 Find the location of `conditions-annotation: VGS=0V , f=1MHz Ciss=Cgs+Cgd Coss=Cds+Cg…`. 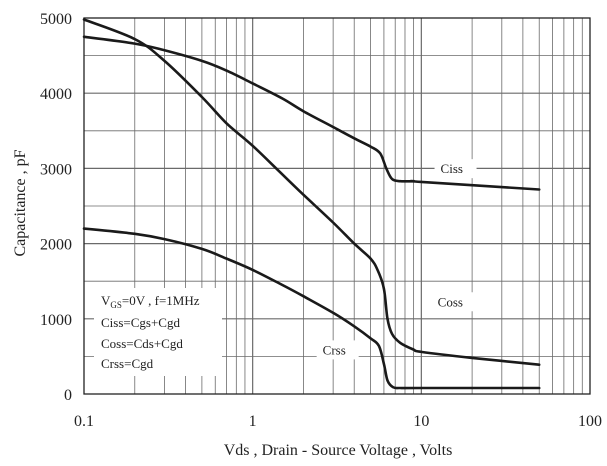

conditions-annotation: VGS=0V , f=1MHz Ciss=Cgs+Cgd Coss=Cds+Cg… is located at coordinates (158, 332).